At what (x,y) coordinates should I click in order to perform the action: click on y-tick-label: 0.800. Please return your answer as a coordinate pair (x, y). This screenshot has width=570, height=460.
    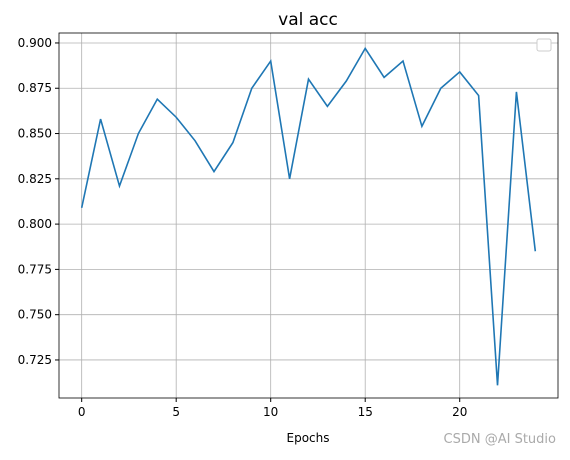
    Looking at the image, I should click on (35, 224).